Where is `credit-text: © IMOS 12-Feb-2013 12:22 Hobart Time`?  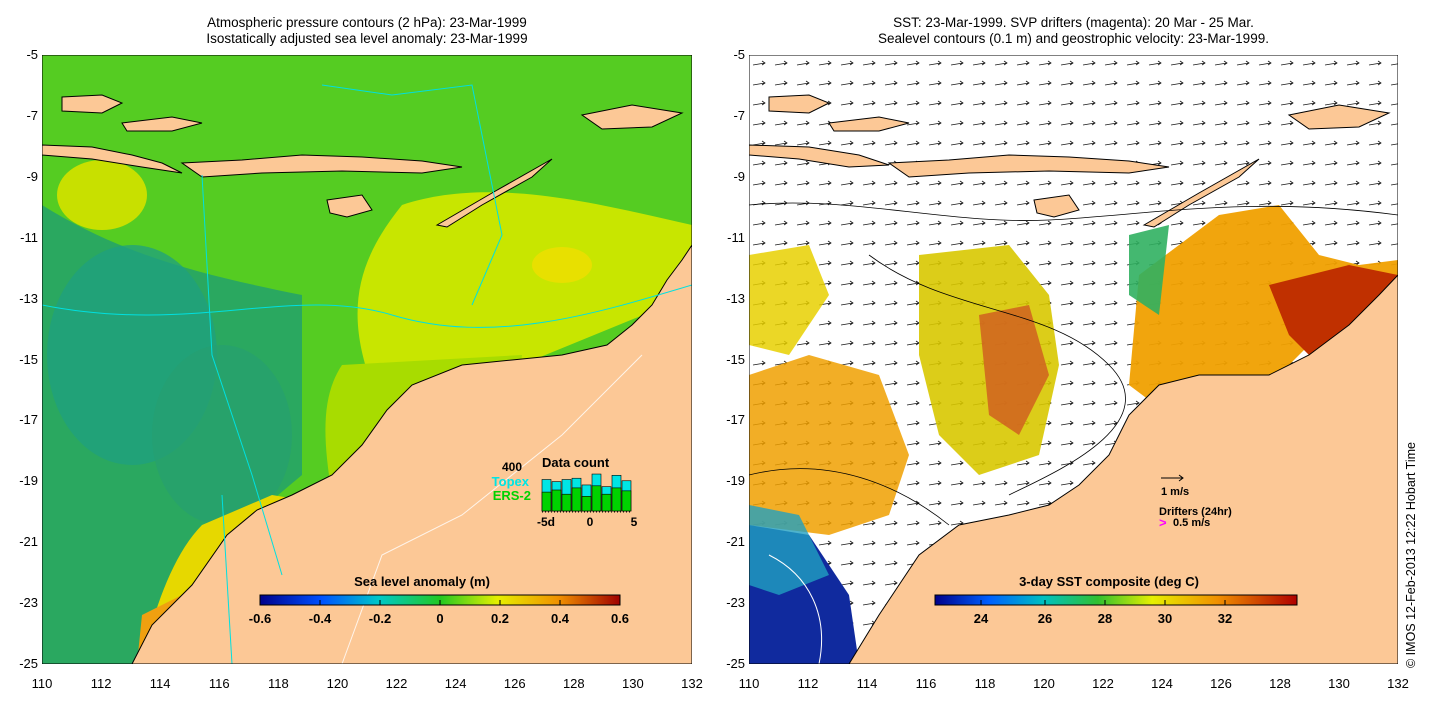
credit-text: © IMOS 12-Feb-2013 12:22 Hobart Time is located at coordinates (1411, 555).